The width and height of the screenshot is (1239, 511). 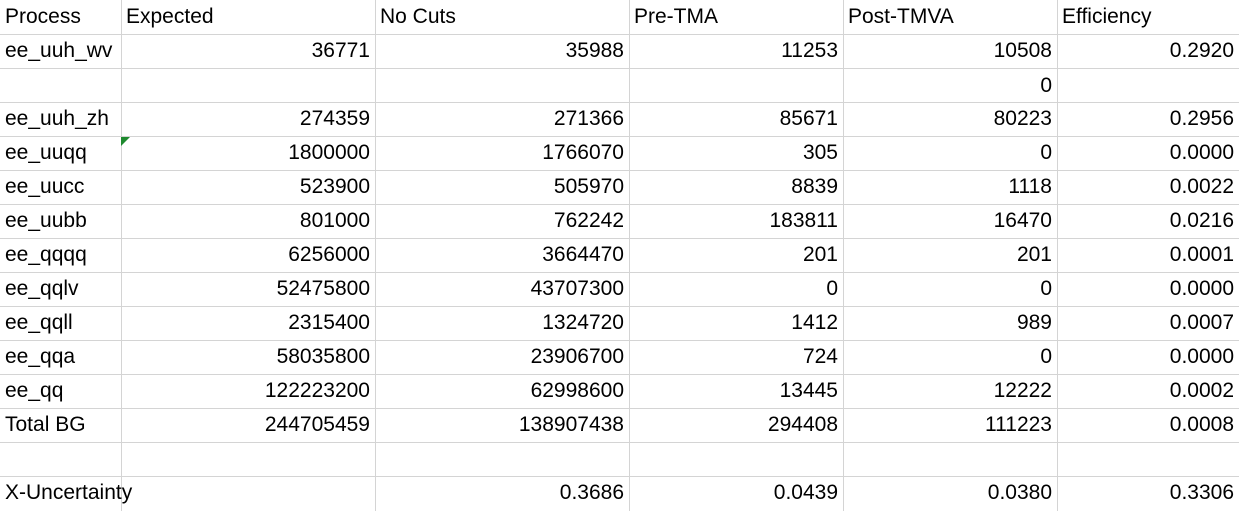 What do you see at coordinates (1030, 186) in the screenshot?
I see `cell-post-tmva: 1118` at bounding box center [1030, 186].